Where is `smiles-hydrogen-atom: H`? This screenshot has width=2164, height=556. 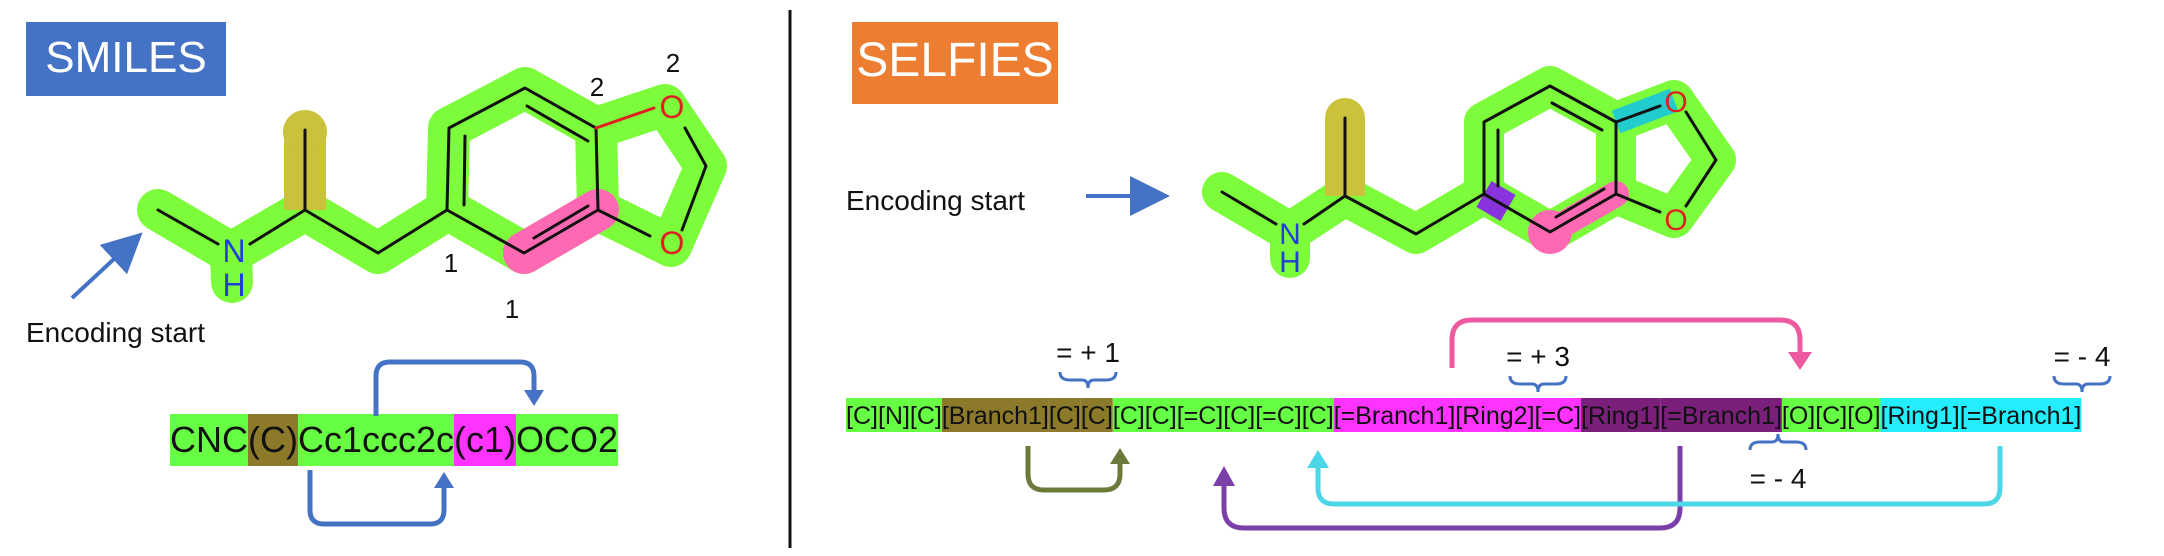 smiles-hydrogen-atom: H is located at coordinates (233, 285).